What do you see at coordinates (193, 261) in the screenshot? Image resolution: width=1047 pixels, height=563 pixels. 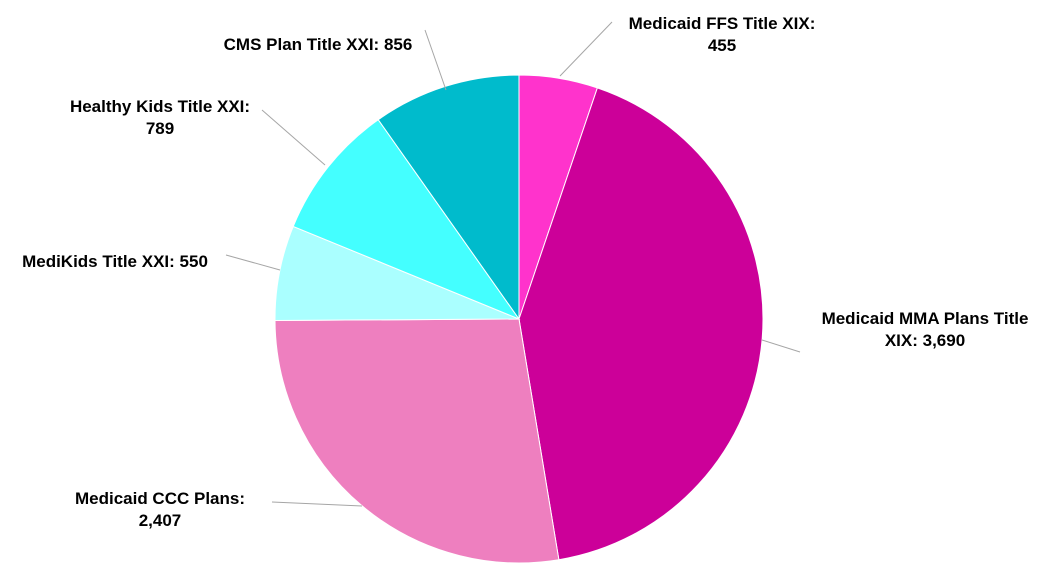 I see `value-label: 550` at bounding box center [193, 261].